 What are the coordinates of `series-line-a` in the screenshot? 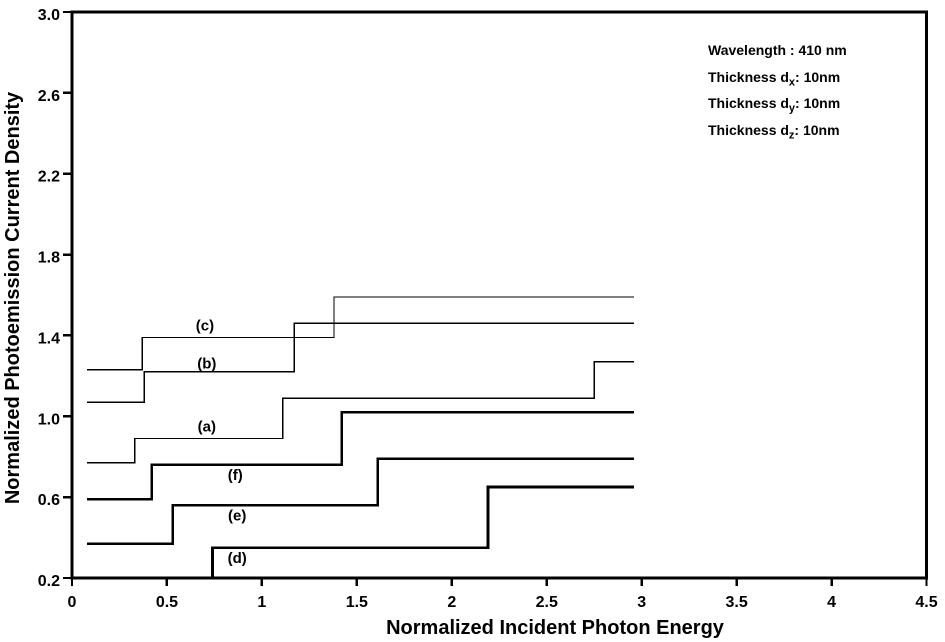 It's located at (361, 412).